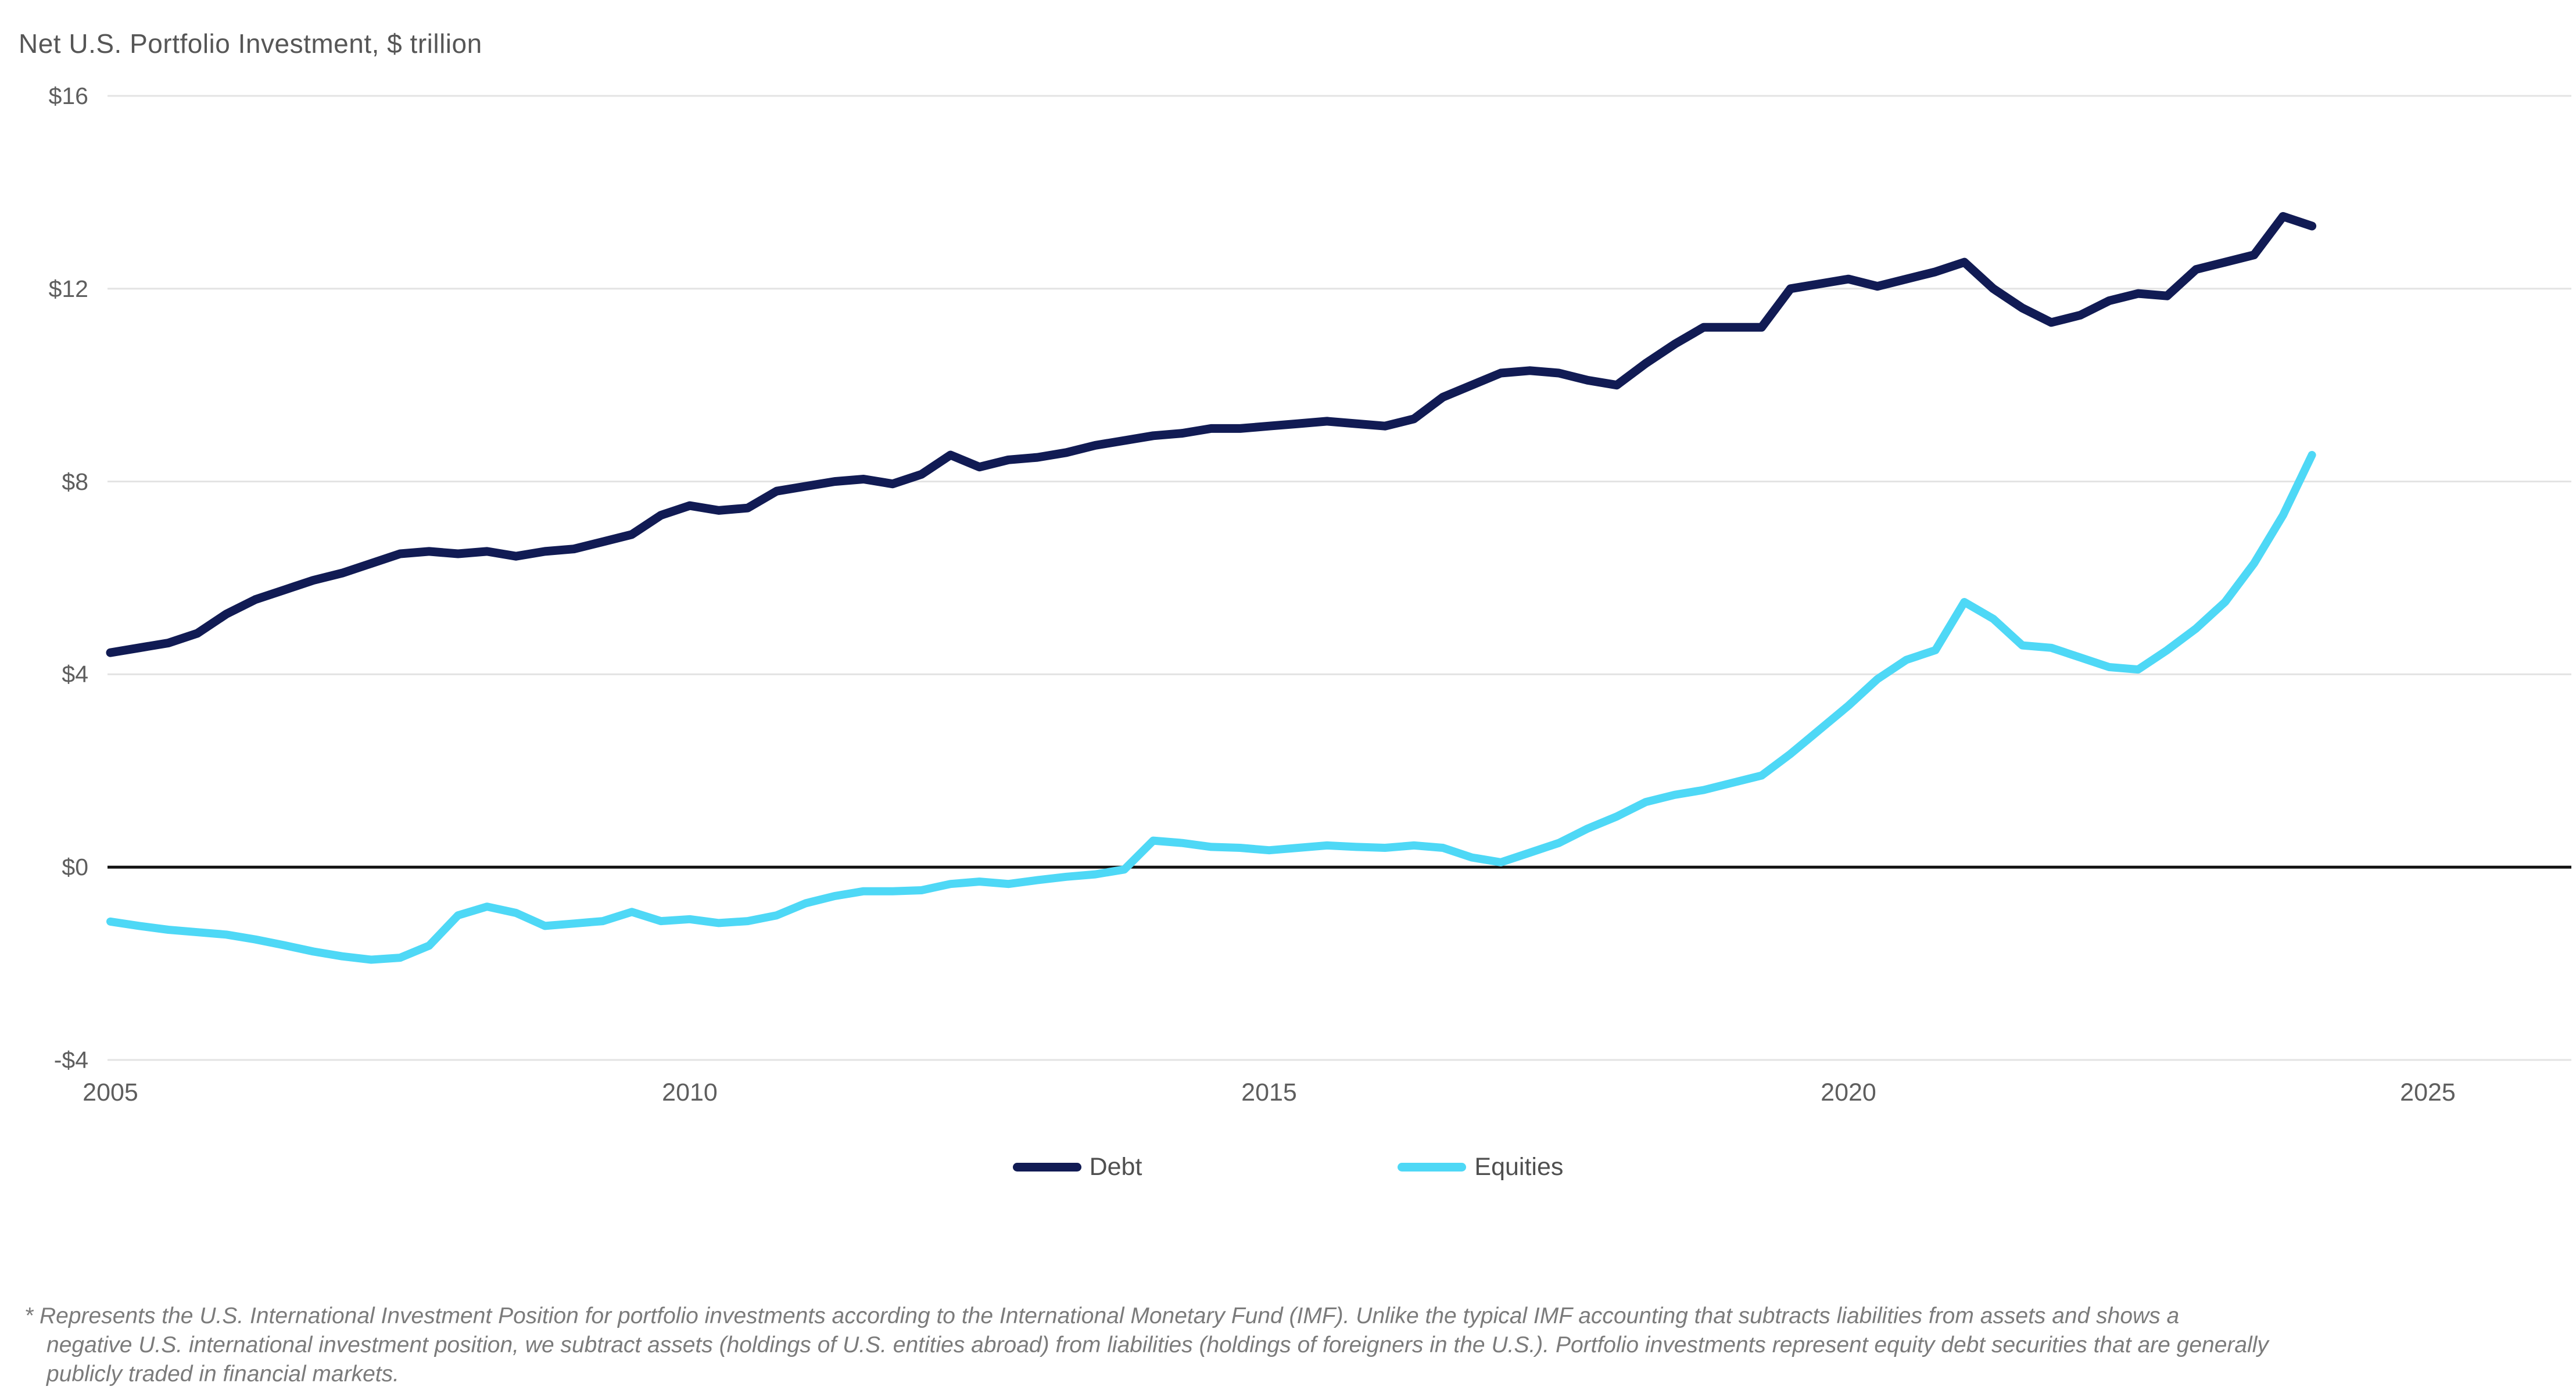 The height and width of the screenshot is (1390, 2576). What do you see at coordinates (1269, 1092) in the screenshot?
I see `x-tick-label: 2015` at bounding box center [1269, 1092].